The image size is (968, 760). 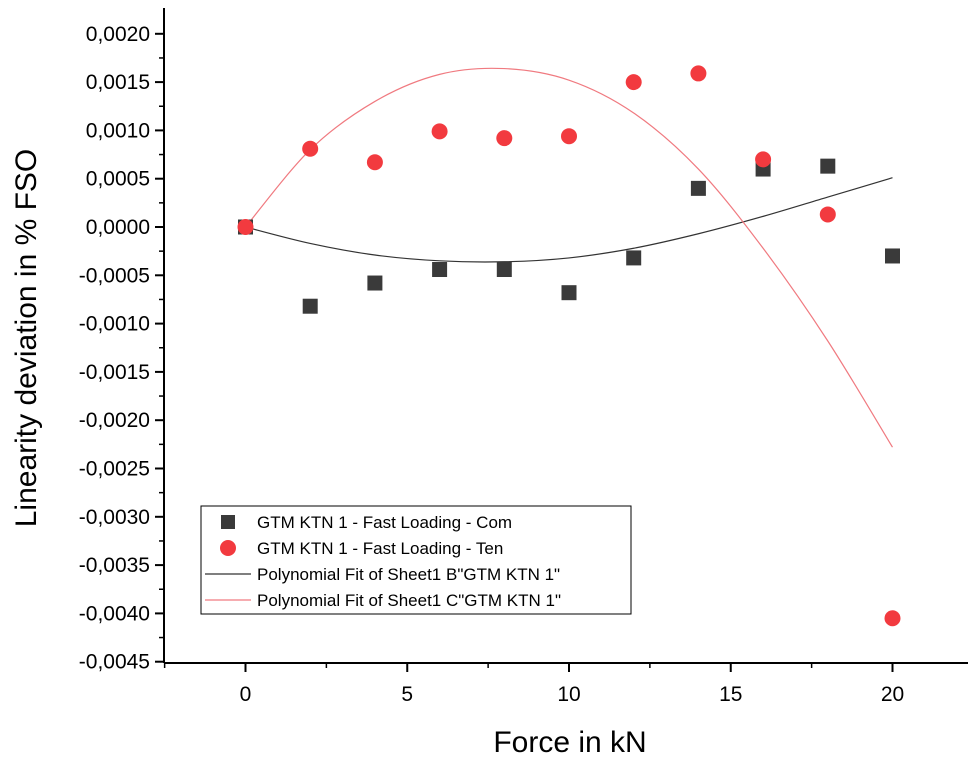 What do you see at coordinates (569, 742) in the screenshot?
I see `x-axis-title: Force in kN` at bounding box center [569, 742].